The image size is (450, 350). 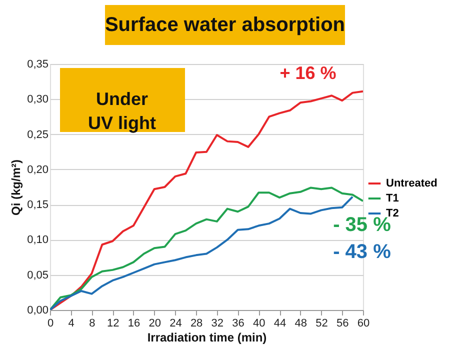 I want to click on x-tick-label: 56, so click(x=342, y=324).